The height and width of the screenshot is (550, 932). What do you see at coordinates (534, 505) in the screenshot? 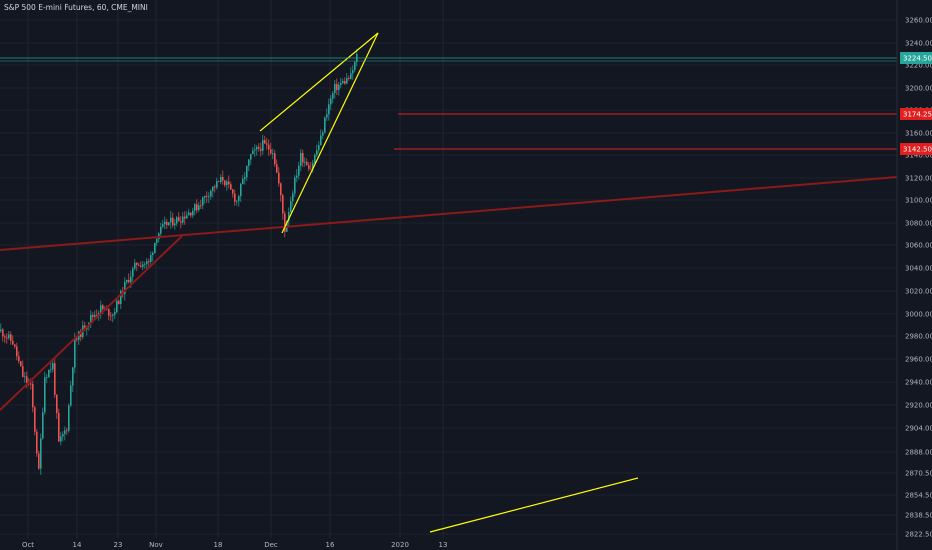
I see `projection-line` at bounding box center [534, 505].